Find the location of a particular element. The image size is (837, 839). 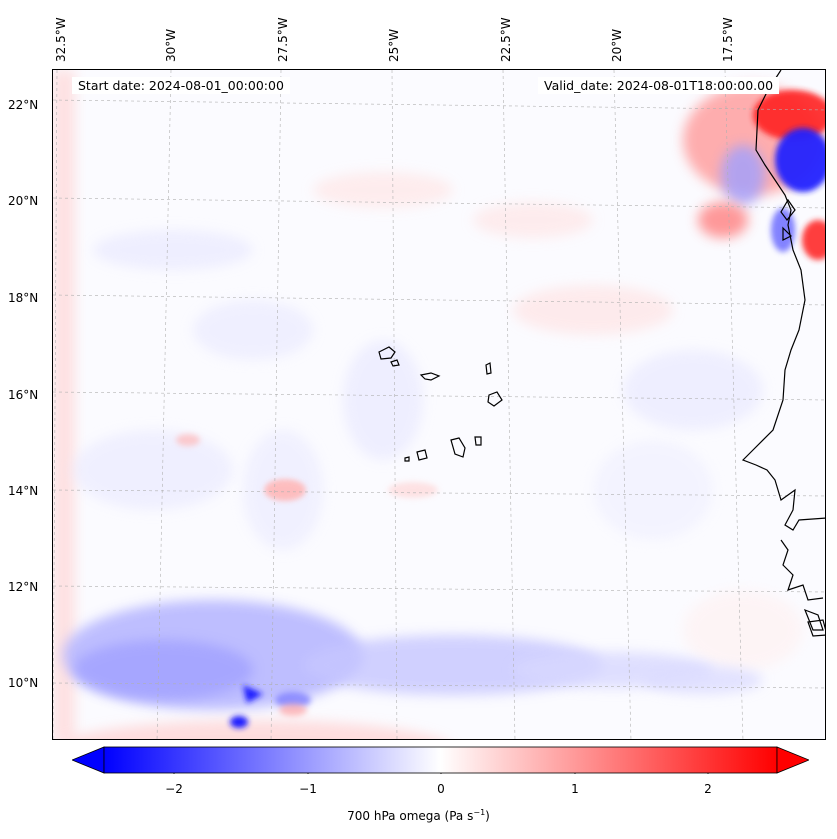

cape-verde-sao-nicolau is located at coordinates (430, 376).